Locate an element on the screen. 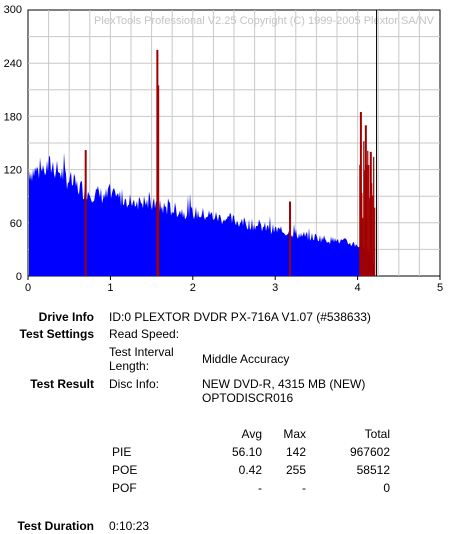 The width and height of the screenshot is (450, 534). y-axis: 0 60 120 180 240 300 is located at coordinates (13, 143).